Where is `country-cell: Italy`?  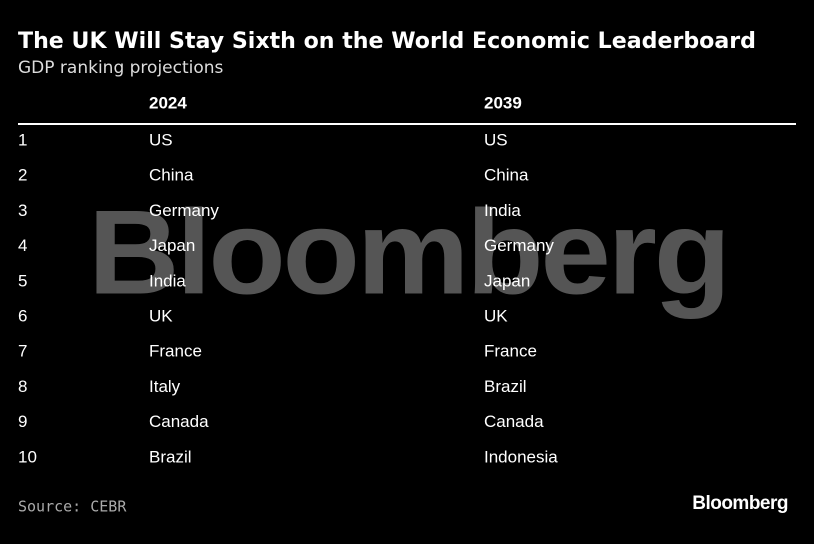
country-cell: Italy is located at coordinates (165, 386).